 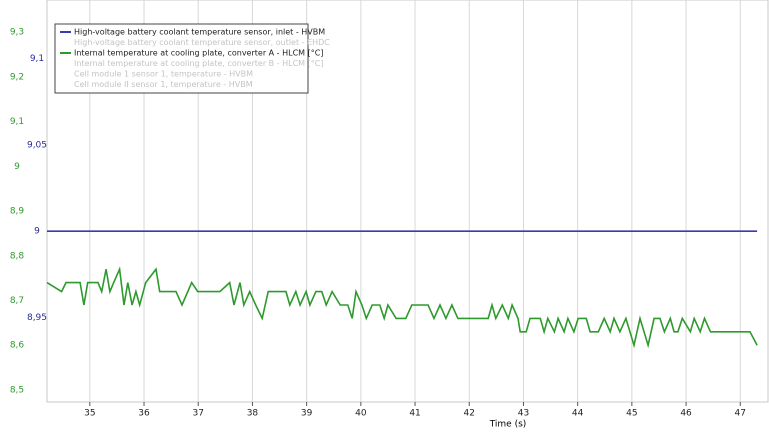 What do you see at coordinates (17, 77) in the screenshot?
I see `y-tick-label: 9,2` at bounding box center [17, 77].